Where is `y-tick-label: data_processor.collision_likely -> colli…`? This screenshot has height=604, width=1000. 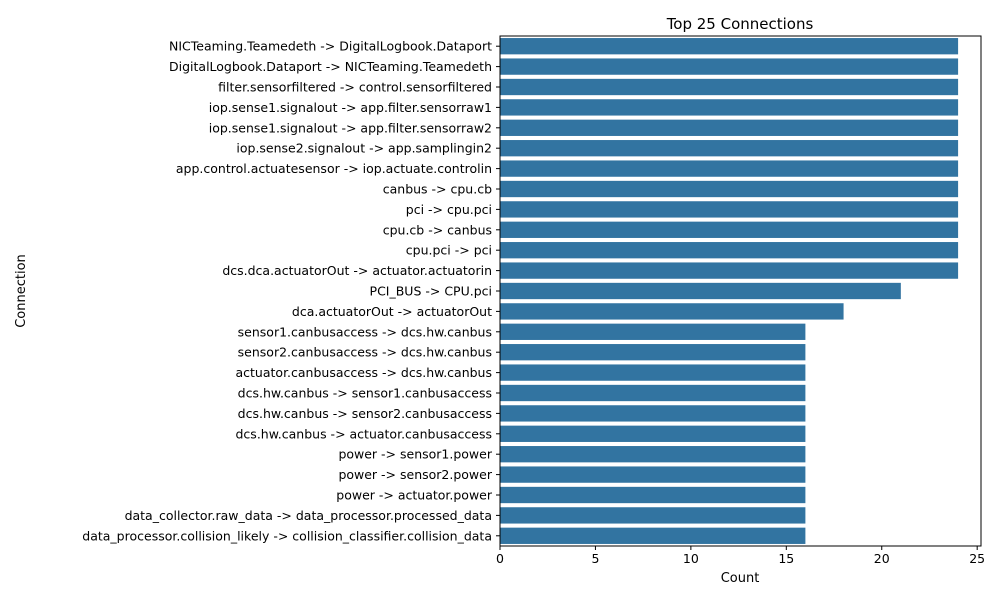
y-tick-label: data_processor.collision_likely -> colli… is located at coordinates (287, 535).